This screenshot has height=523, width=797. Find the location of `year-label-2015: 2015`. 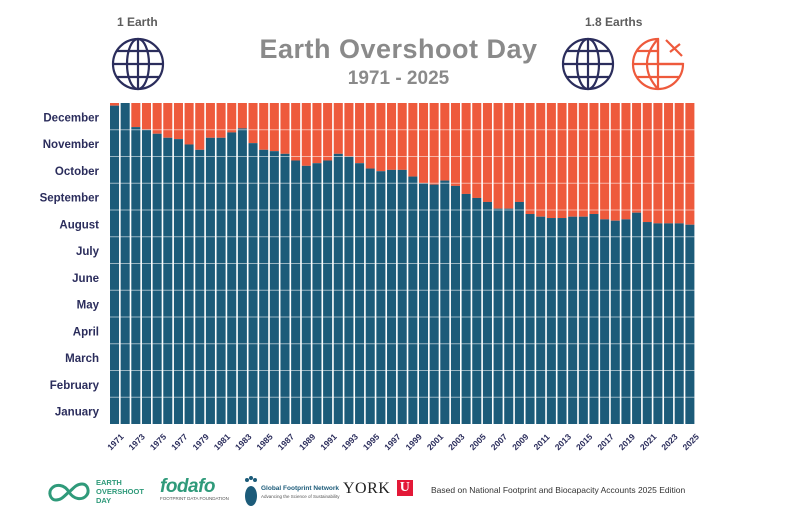

year-label-2015: 2015 is located at coordinates (584, 441).